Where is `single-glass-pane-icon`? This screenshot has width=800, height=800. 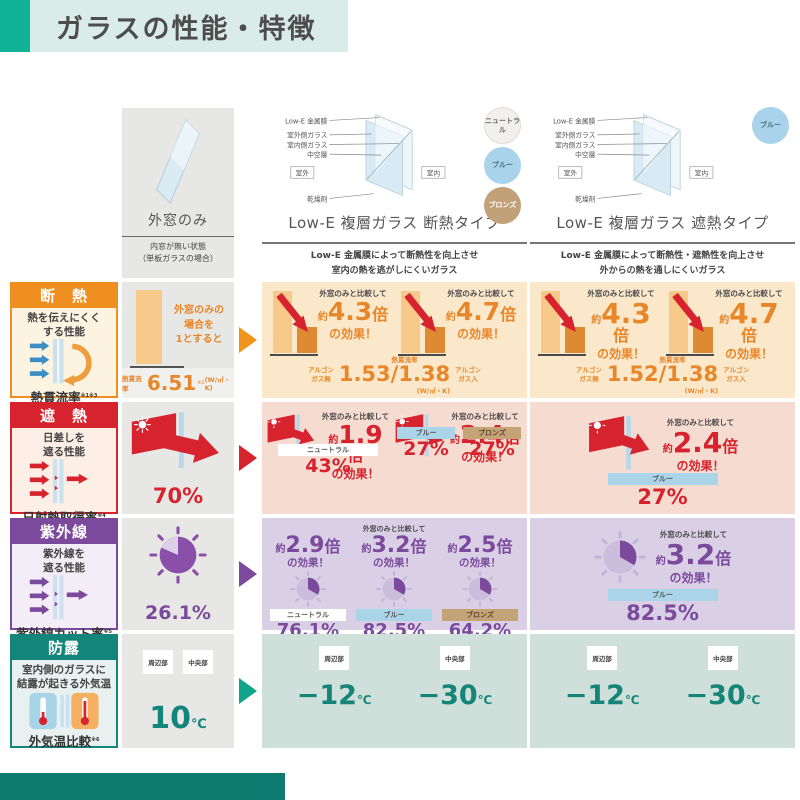
single-glass-pane-icon is located at coordinates (178, 161).